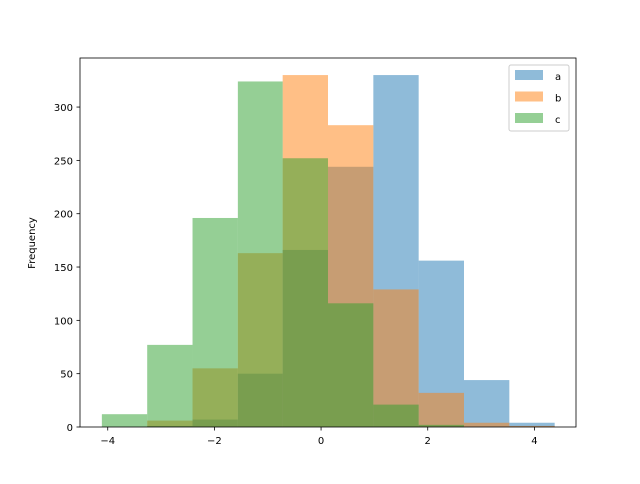 The image size is (640, 484). I want to click on y-tick-label: 0, so click(70, 428).